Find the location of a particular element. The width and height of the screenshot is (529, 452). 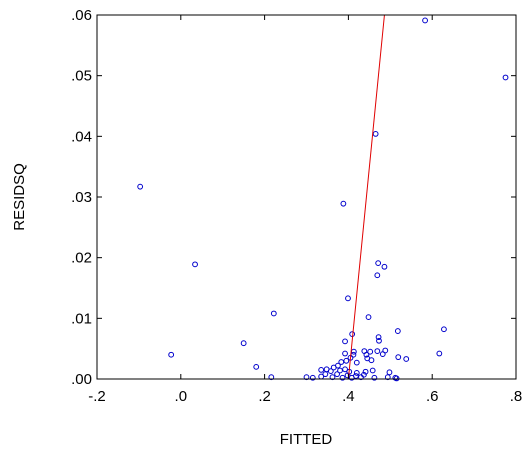

fit-line-layer is located at coordinates (366, 197).